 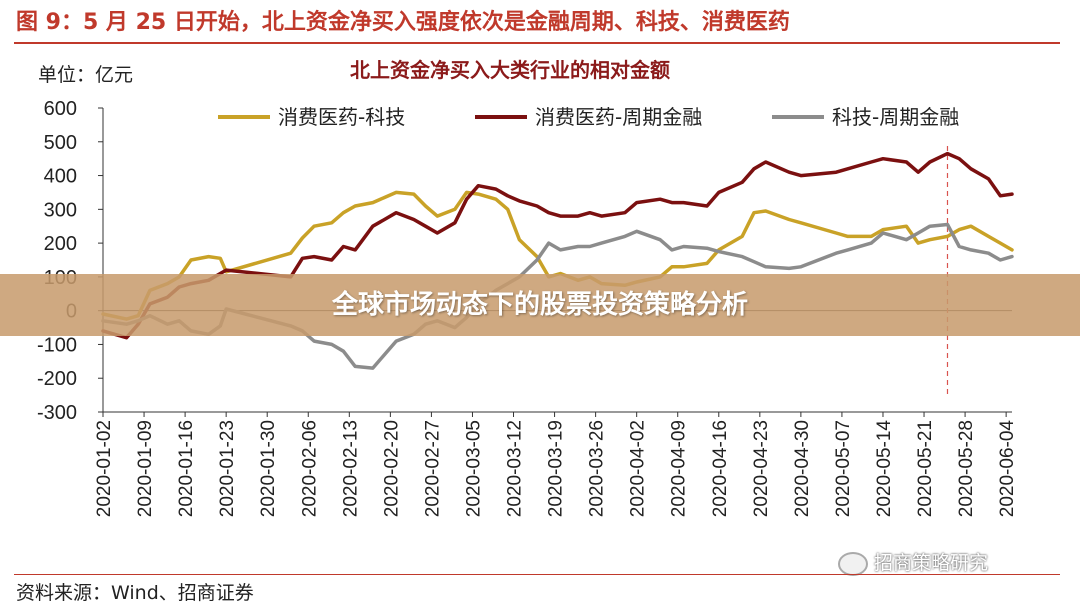 I want to click on x-tick-label: 2020-02-13, so click(x=350, y=468).